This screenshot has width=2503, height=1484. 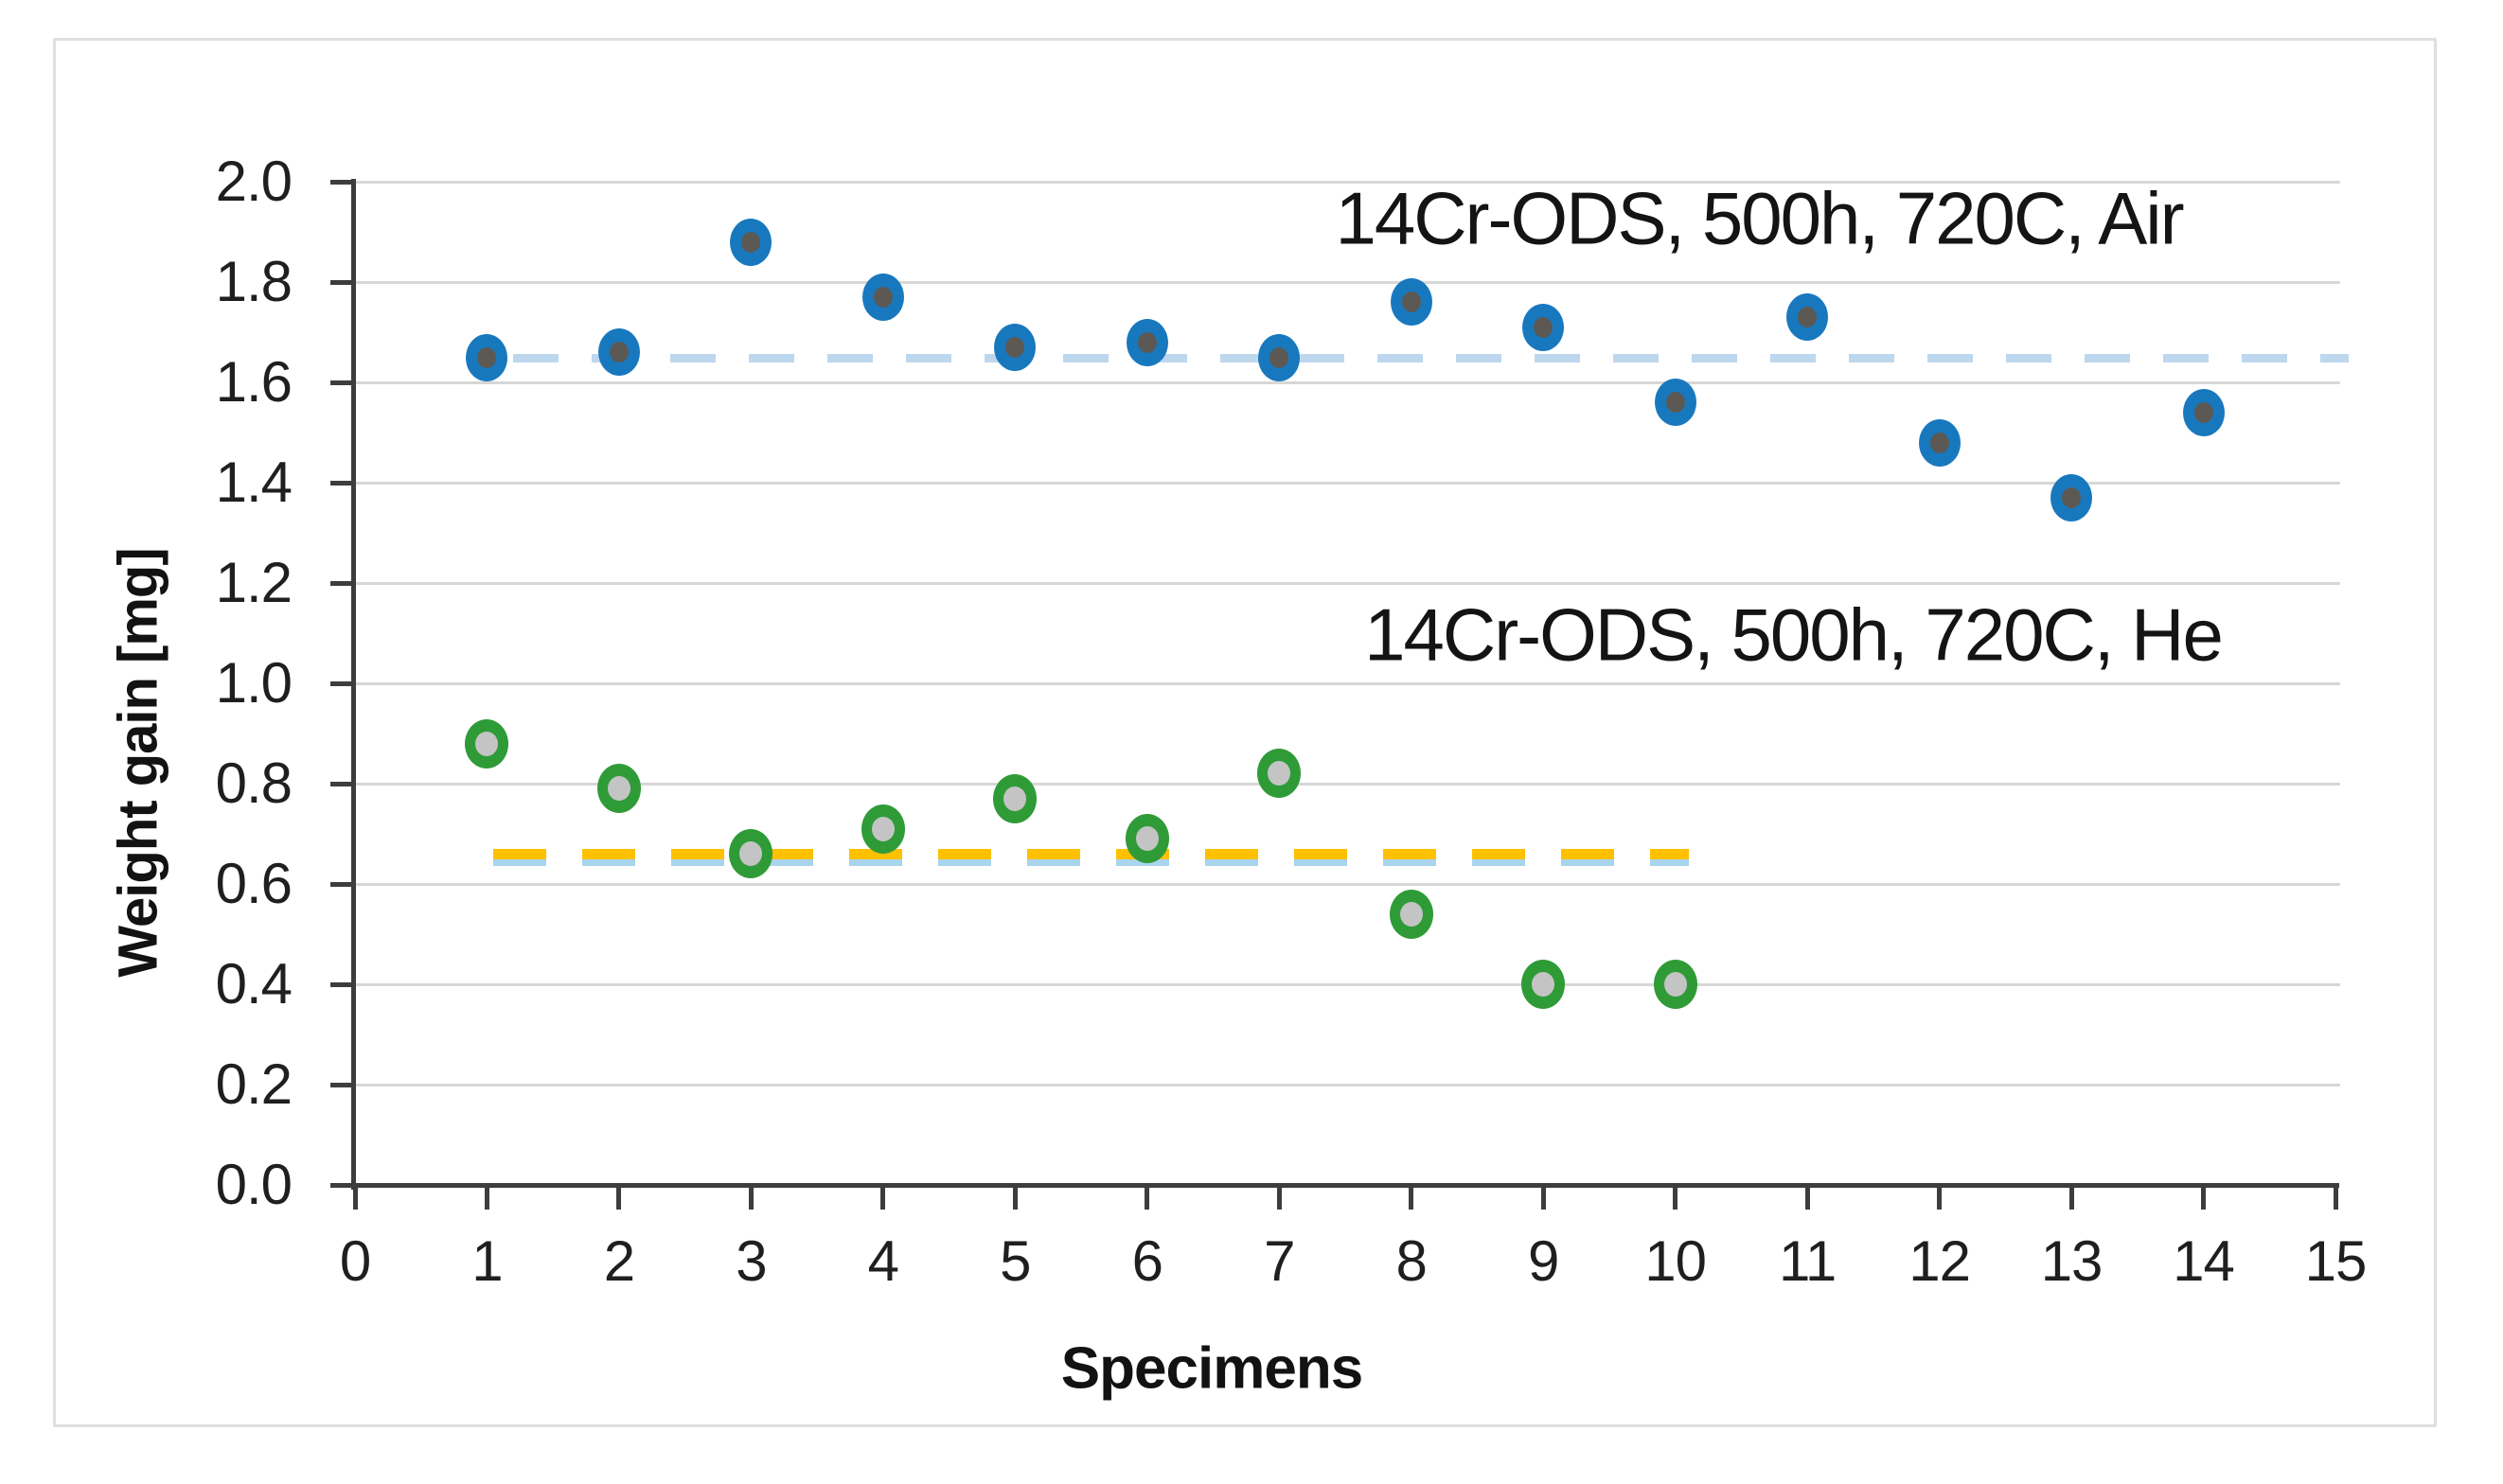 What do you see at coordinates (1345, 1185) in the screenshot?
I see `x-axis-line` at bounding box center [1345, 1185].